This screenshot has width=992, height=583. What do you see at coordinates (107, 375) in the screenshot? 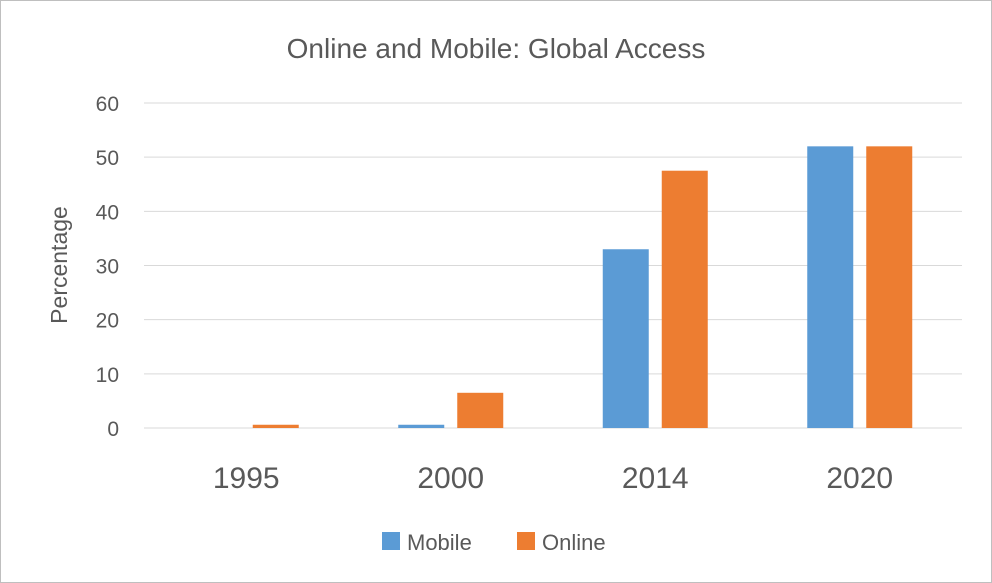
I see `y-tick-label: 10` at bounding box center [107, 375].